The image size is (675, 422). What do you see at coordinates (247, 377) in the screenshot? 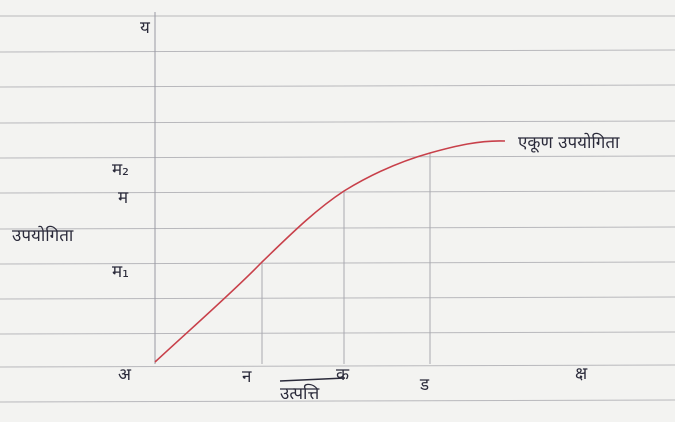
I see `x-point-label: न` at bounding box center [247, 377].